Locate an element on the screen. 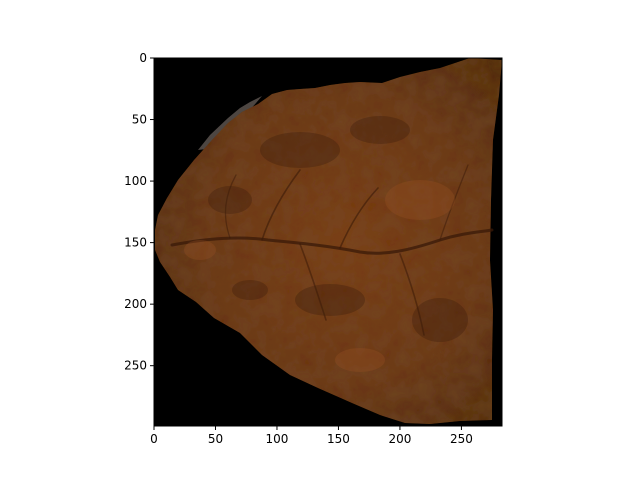  y-tick-label: 150 is located at coordinates (135, 243).